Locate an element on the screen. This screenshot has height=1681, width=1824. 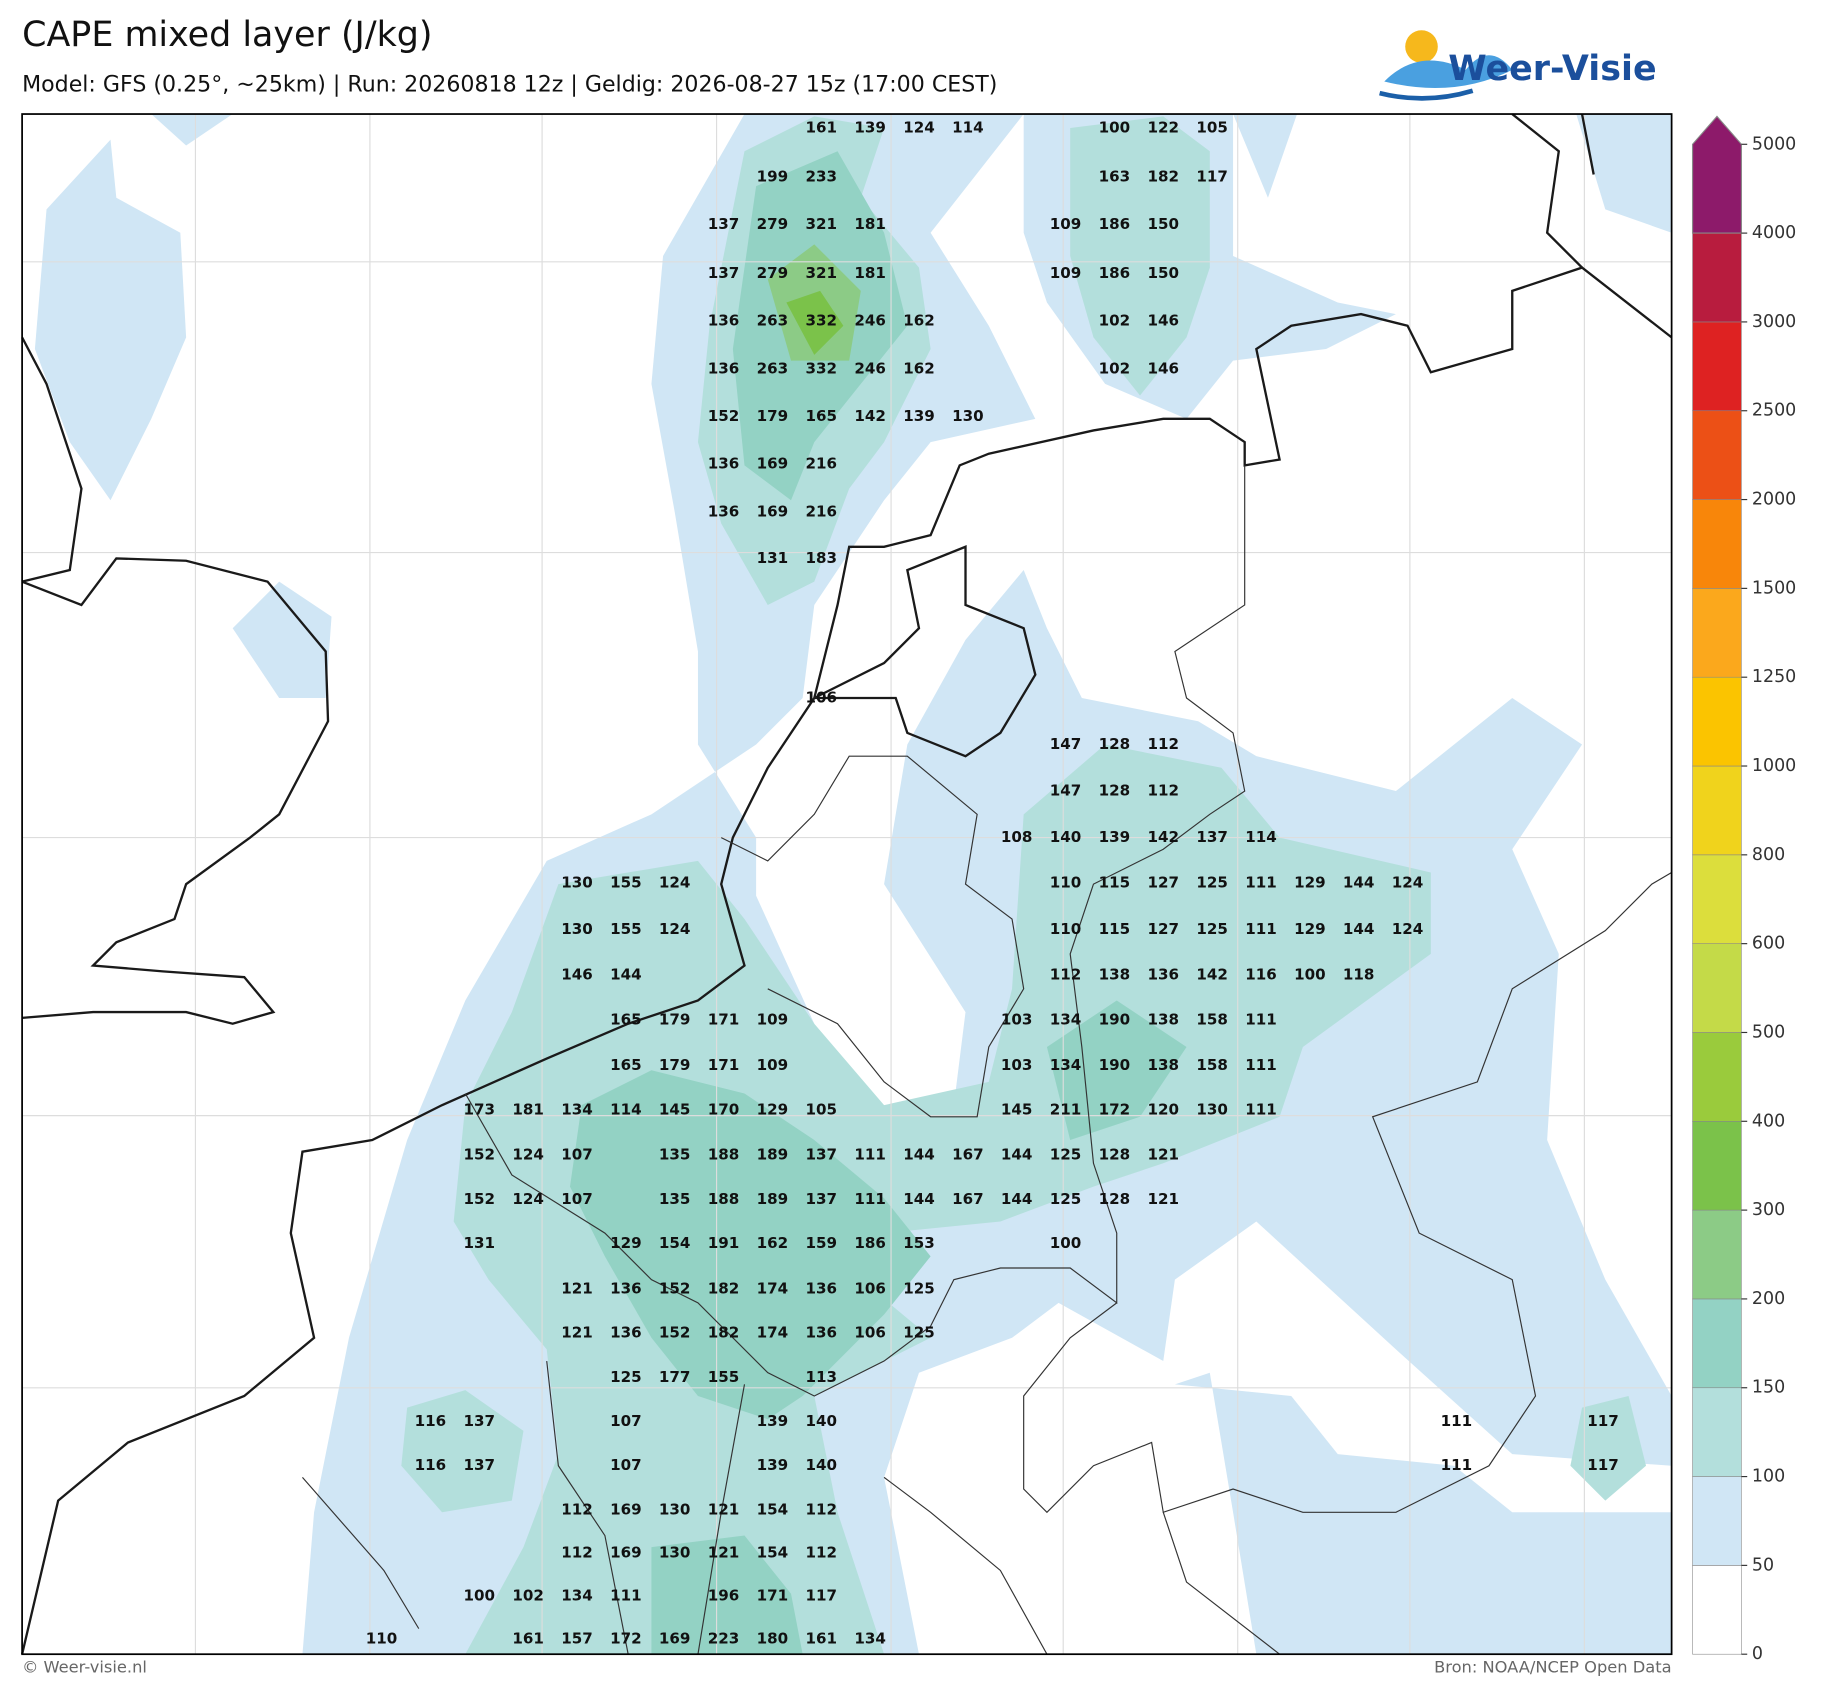
colorbar-label: 300 is located at coordinates (1768, 1210).